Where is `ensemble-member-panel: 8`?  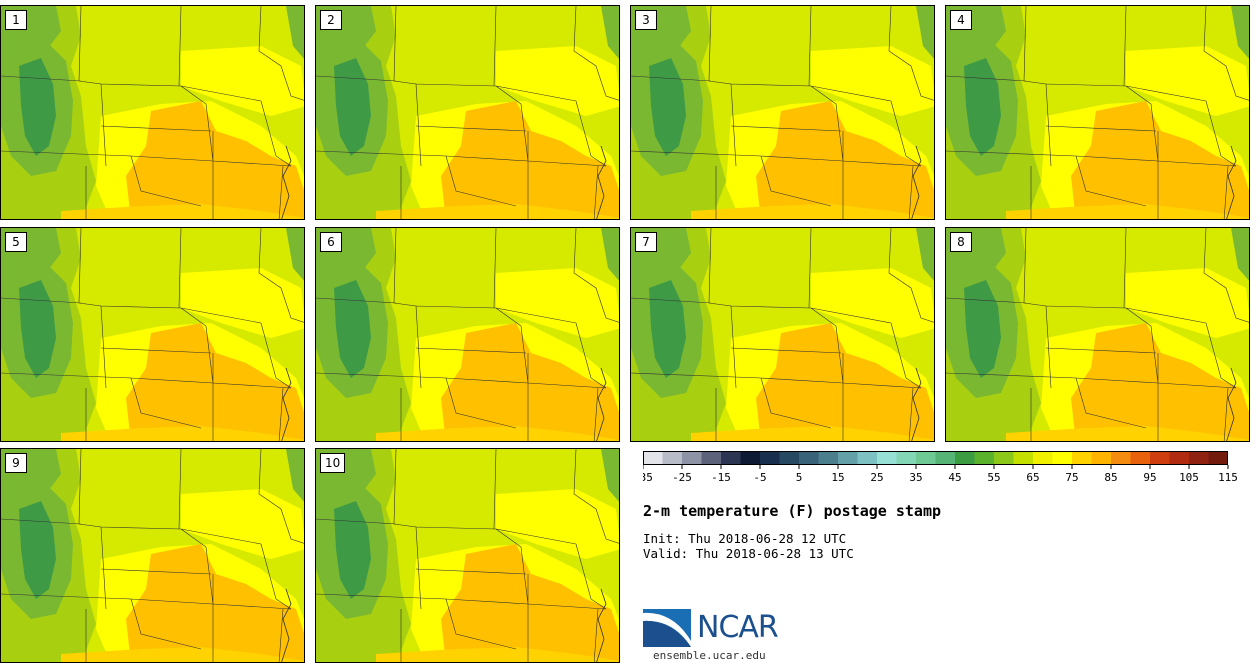
ensemble-member-panel: 8 is located at coordinates (1097, 334).